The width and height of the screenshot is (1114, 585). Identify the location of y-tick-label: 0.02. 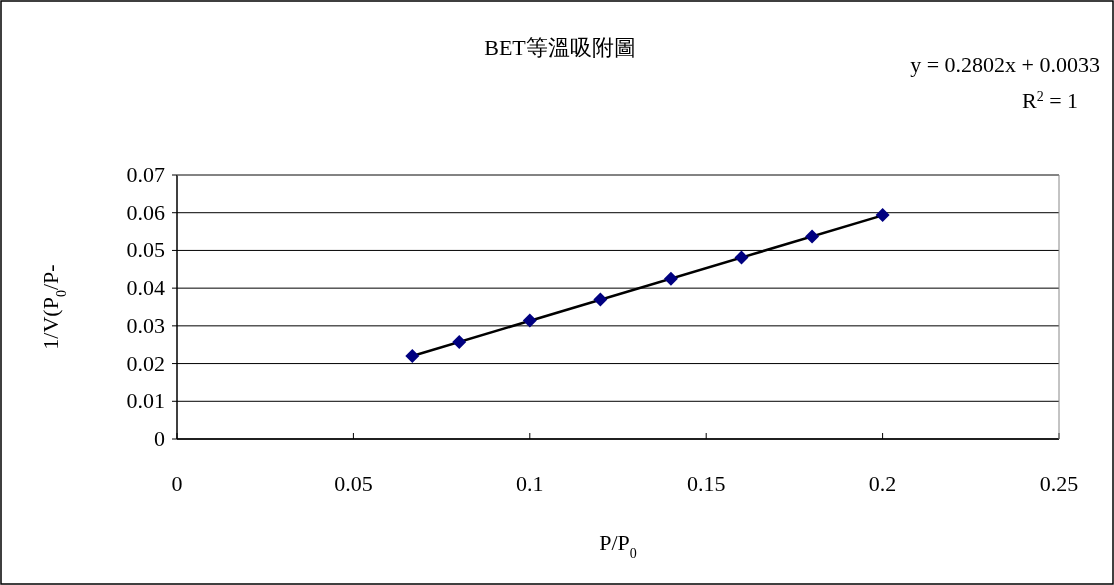
(145, 363).